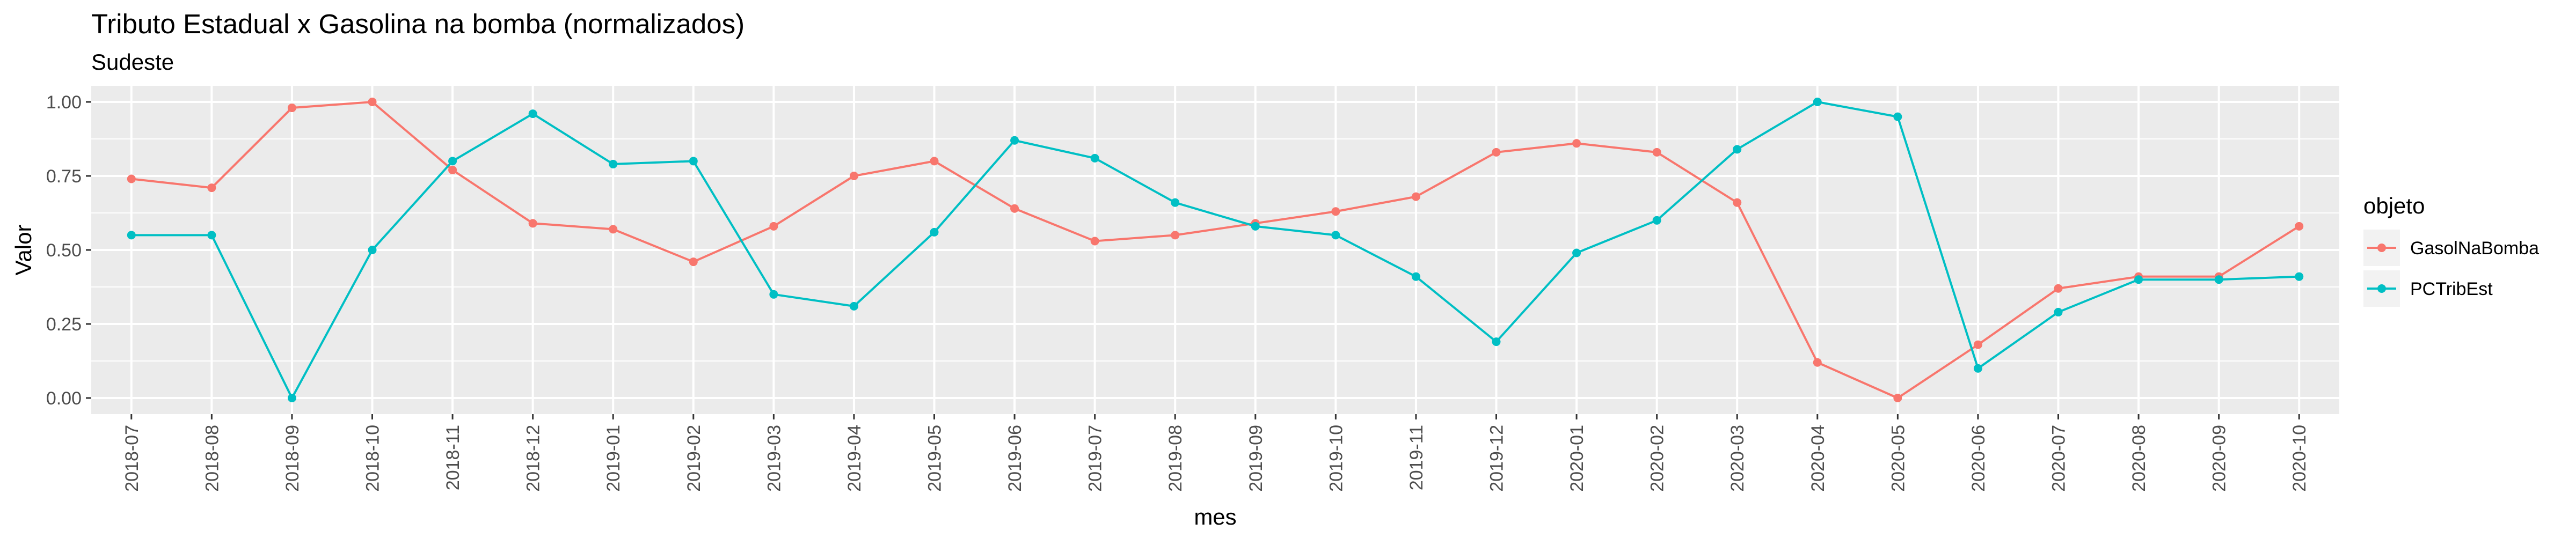  What do you see at coordinates (2475, 249) in the screenshot?
I see `legend-label: GasolNaBomba` at bounding box center [2475, 249].